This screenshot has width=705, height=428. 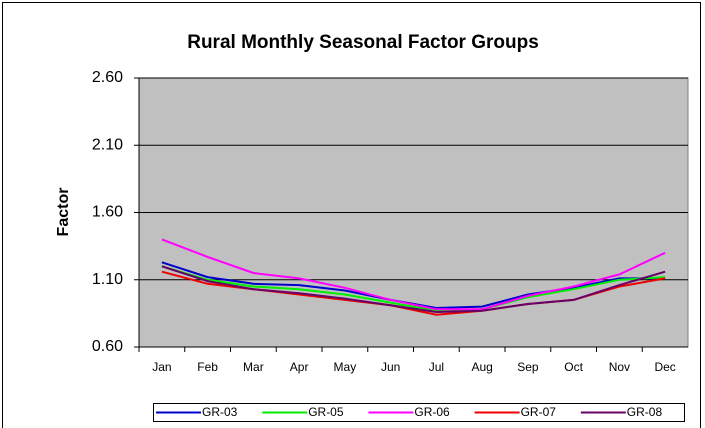 What do you see at coordinates (161, 367) in the screenshot?
I see `x-tick-label: Jan` at bounding box center [161, 367].